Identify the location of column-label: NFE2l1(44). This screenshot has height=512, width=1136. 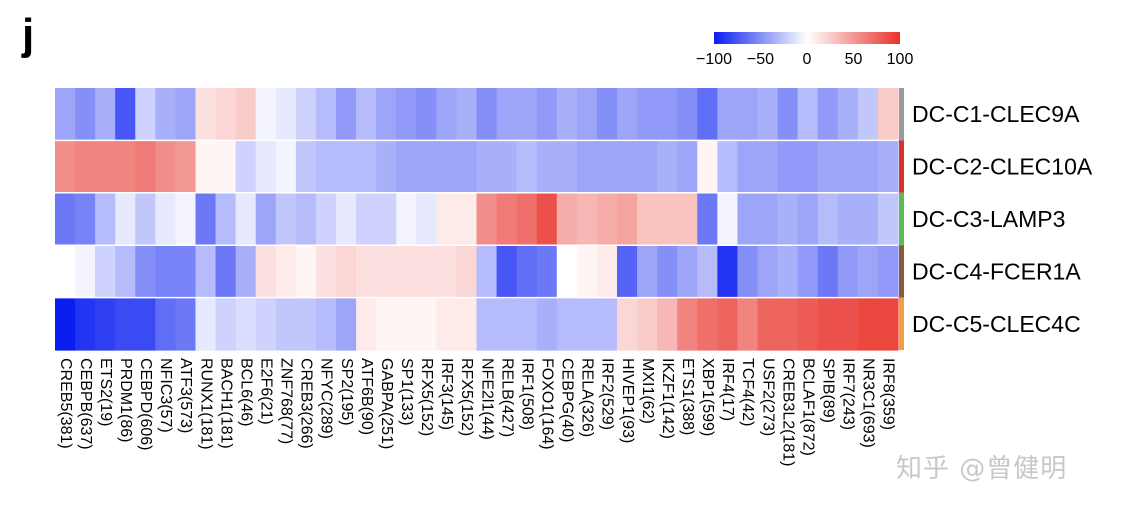
(486, 399).